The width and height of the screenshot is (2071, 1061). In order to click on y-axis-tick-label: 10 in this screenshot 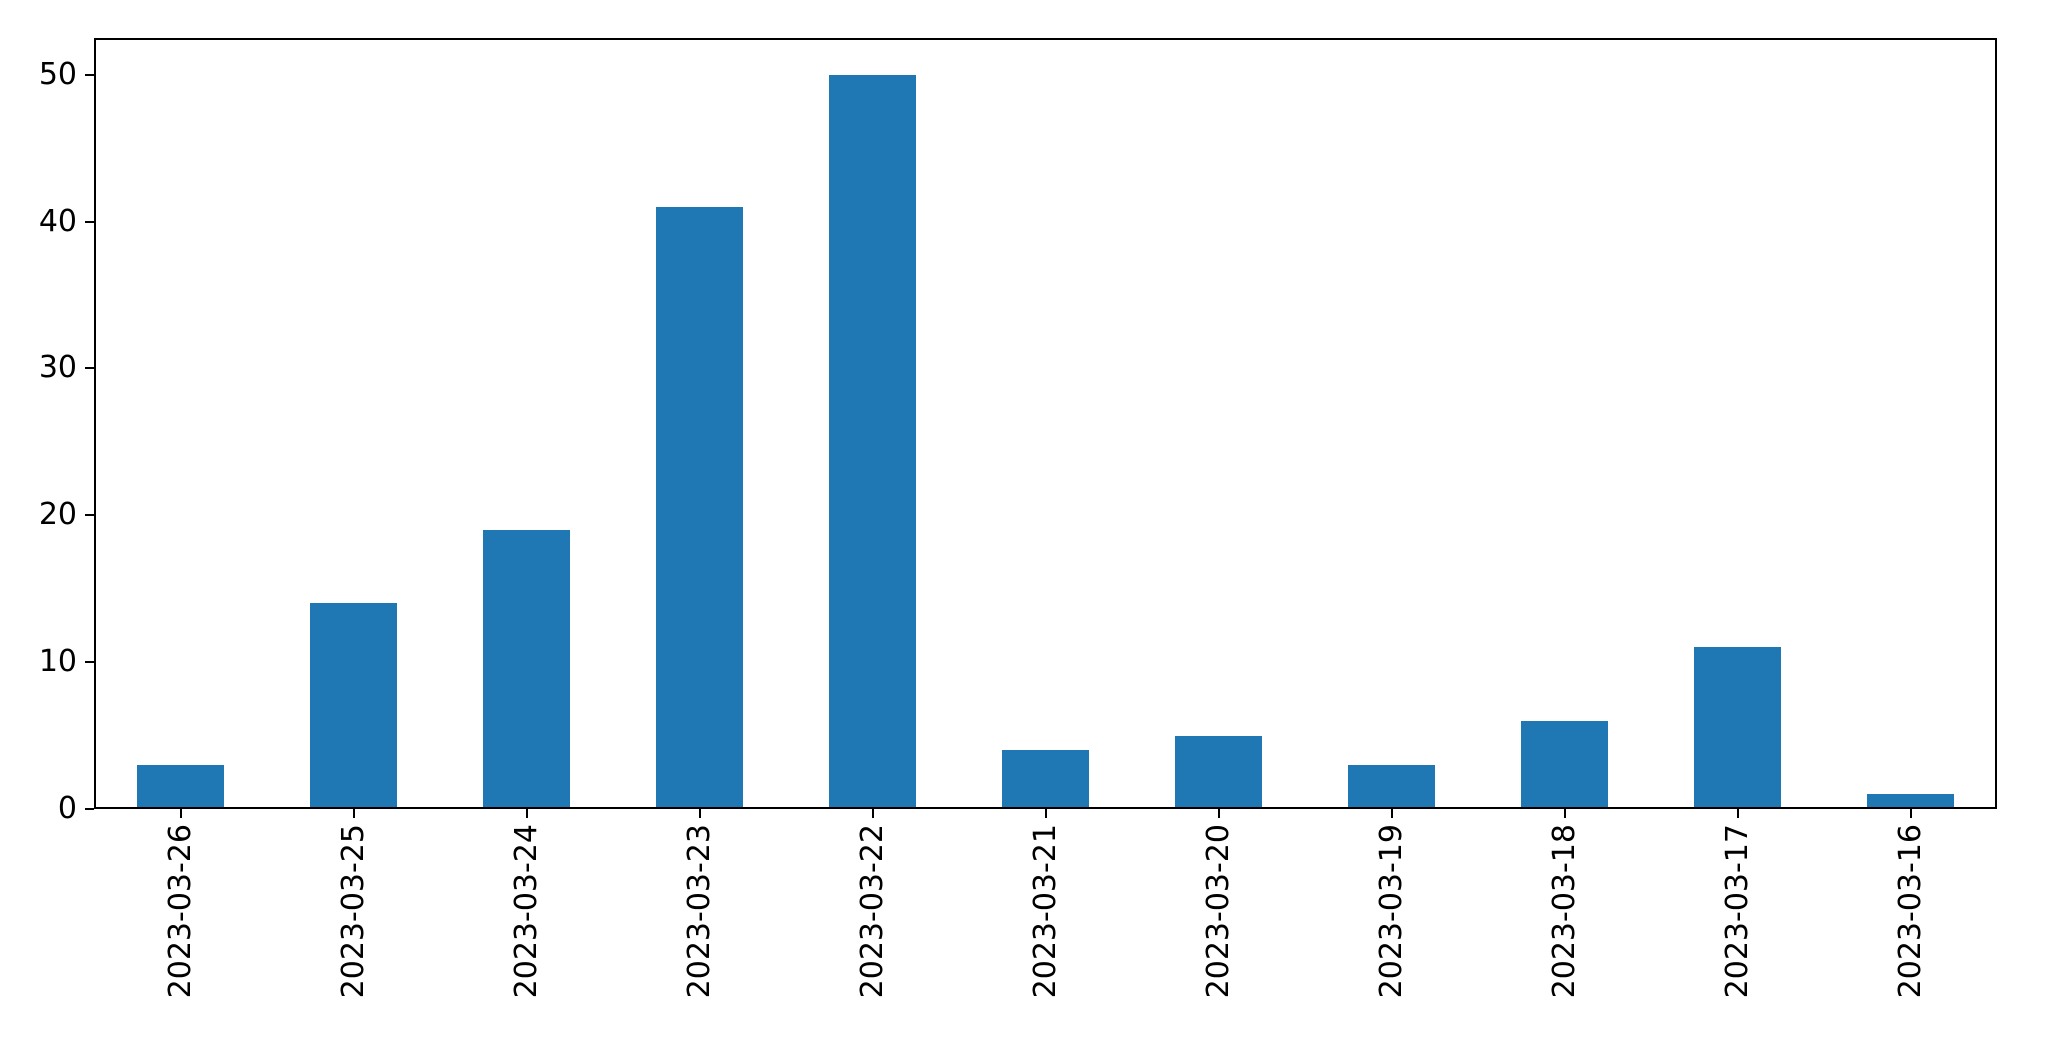, I will do `click(57, 662)`.